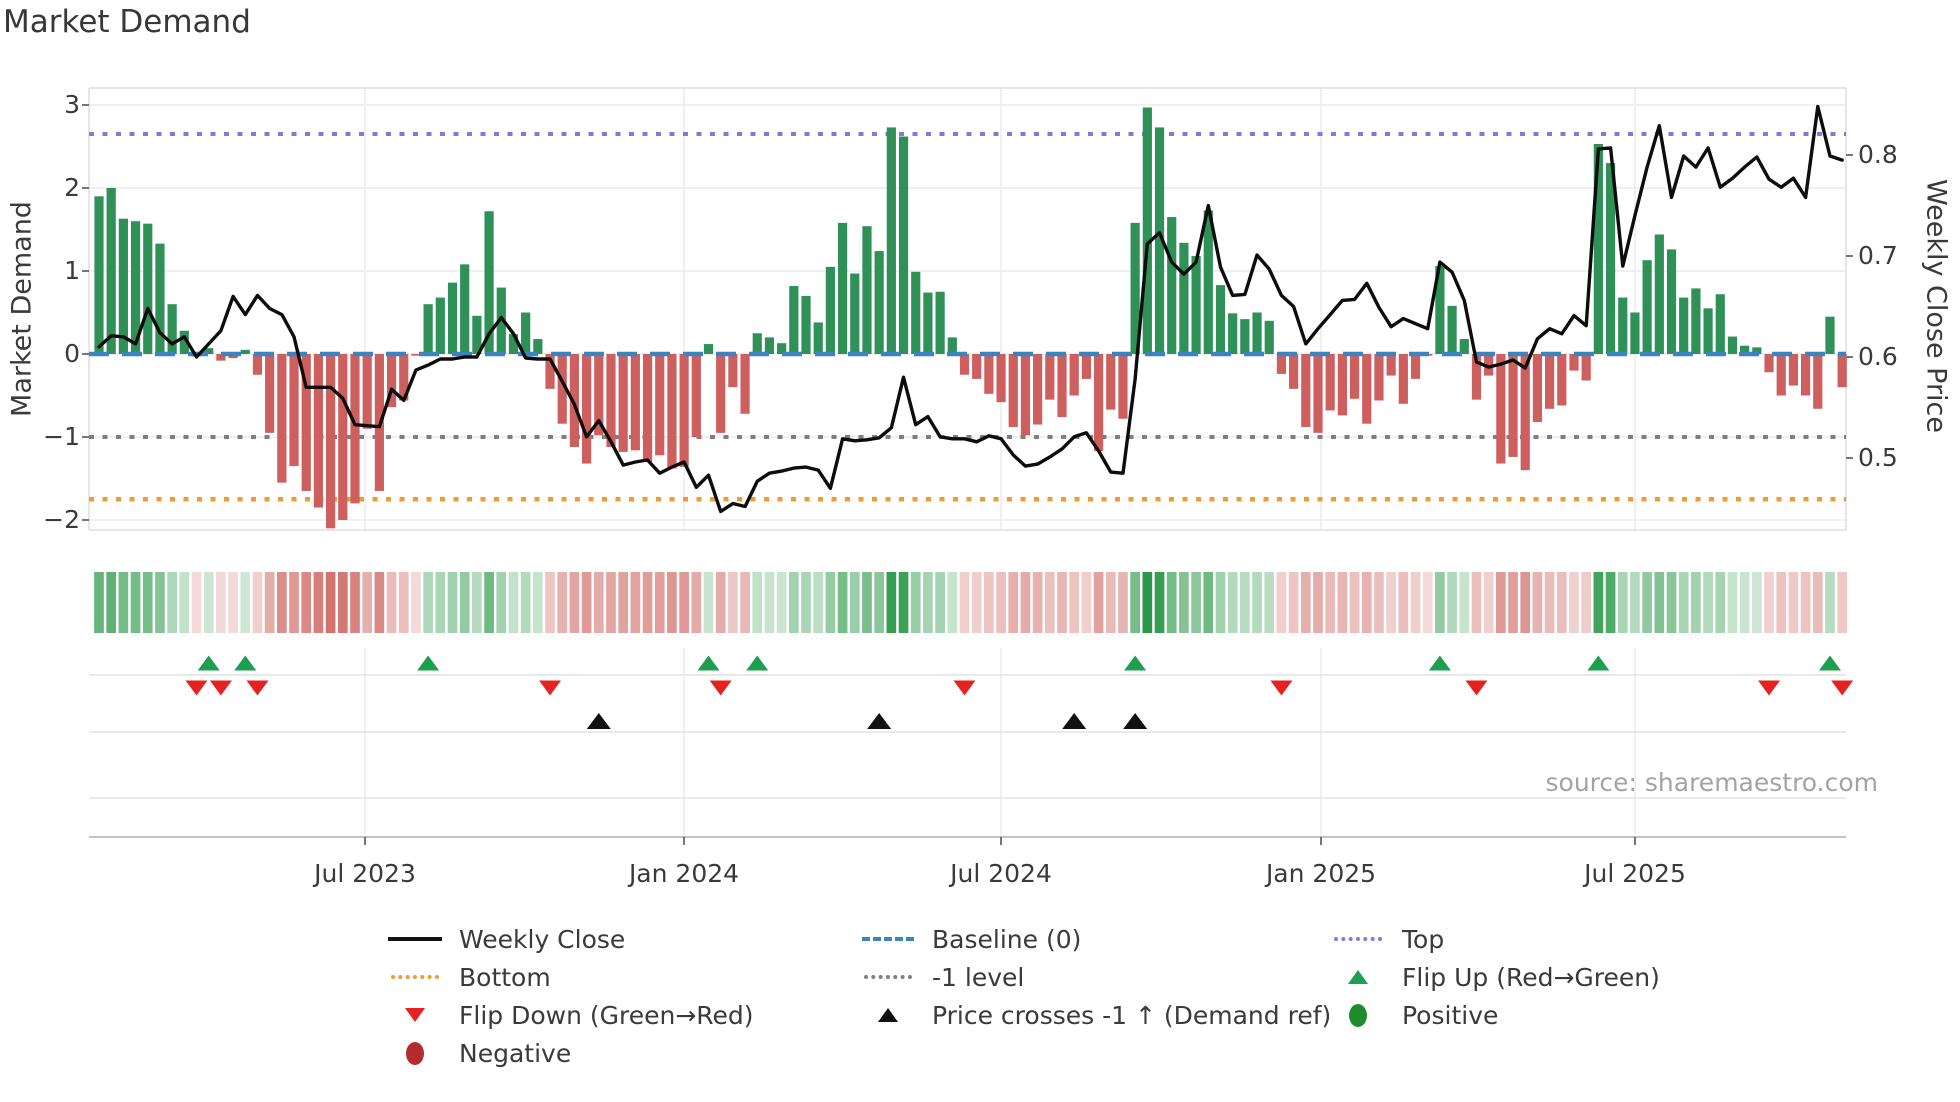 The width and height of the screenshot is (1960, 1102). Describe the element at coordinates (598, 721) in the screenshot. I see `price-cross-marker` at that location.